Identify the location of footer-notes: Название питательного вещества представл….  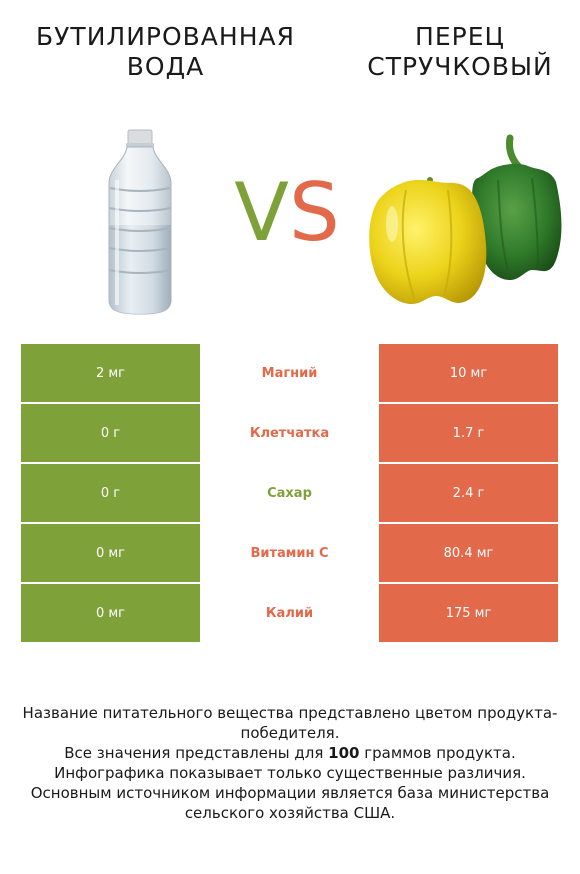
(290, 763).